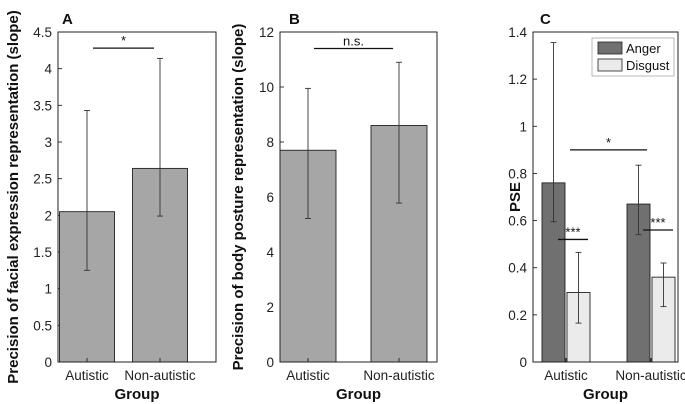  What do you see at coordinates (643, 48) in the screenshot?
I see `legend-label-anger: Anger` at bounding box center [643, 48].